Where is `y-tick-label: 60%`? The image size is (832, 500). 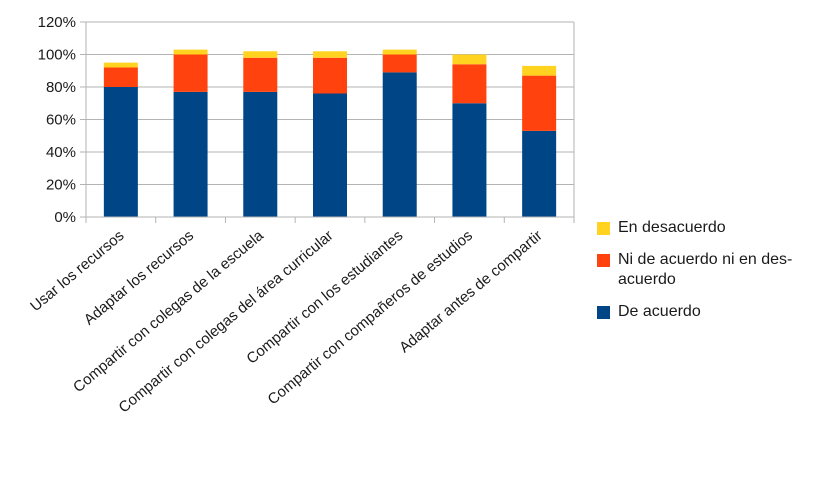
y-tick-label: 60% is located at coordinates (61, 120).